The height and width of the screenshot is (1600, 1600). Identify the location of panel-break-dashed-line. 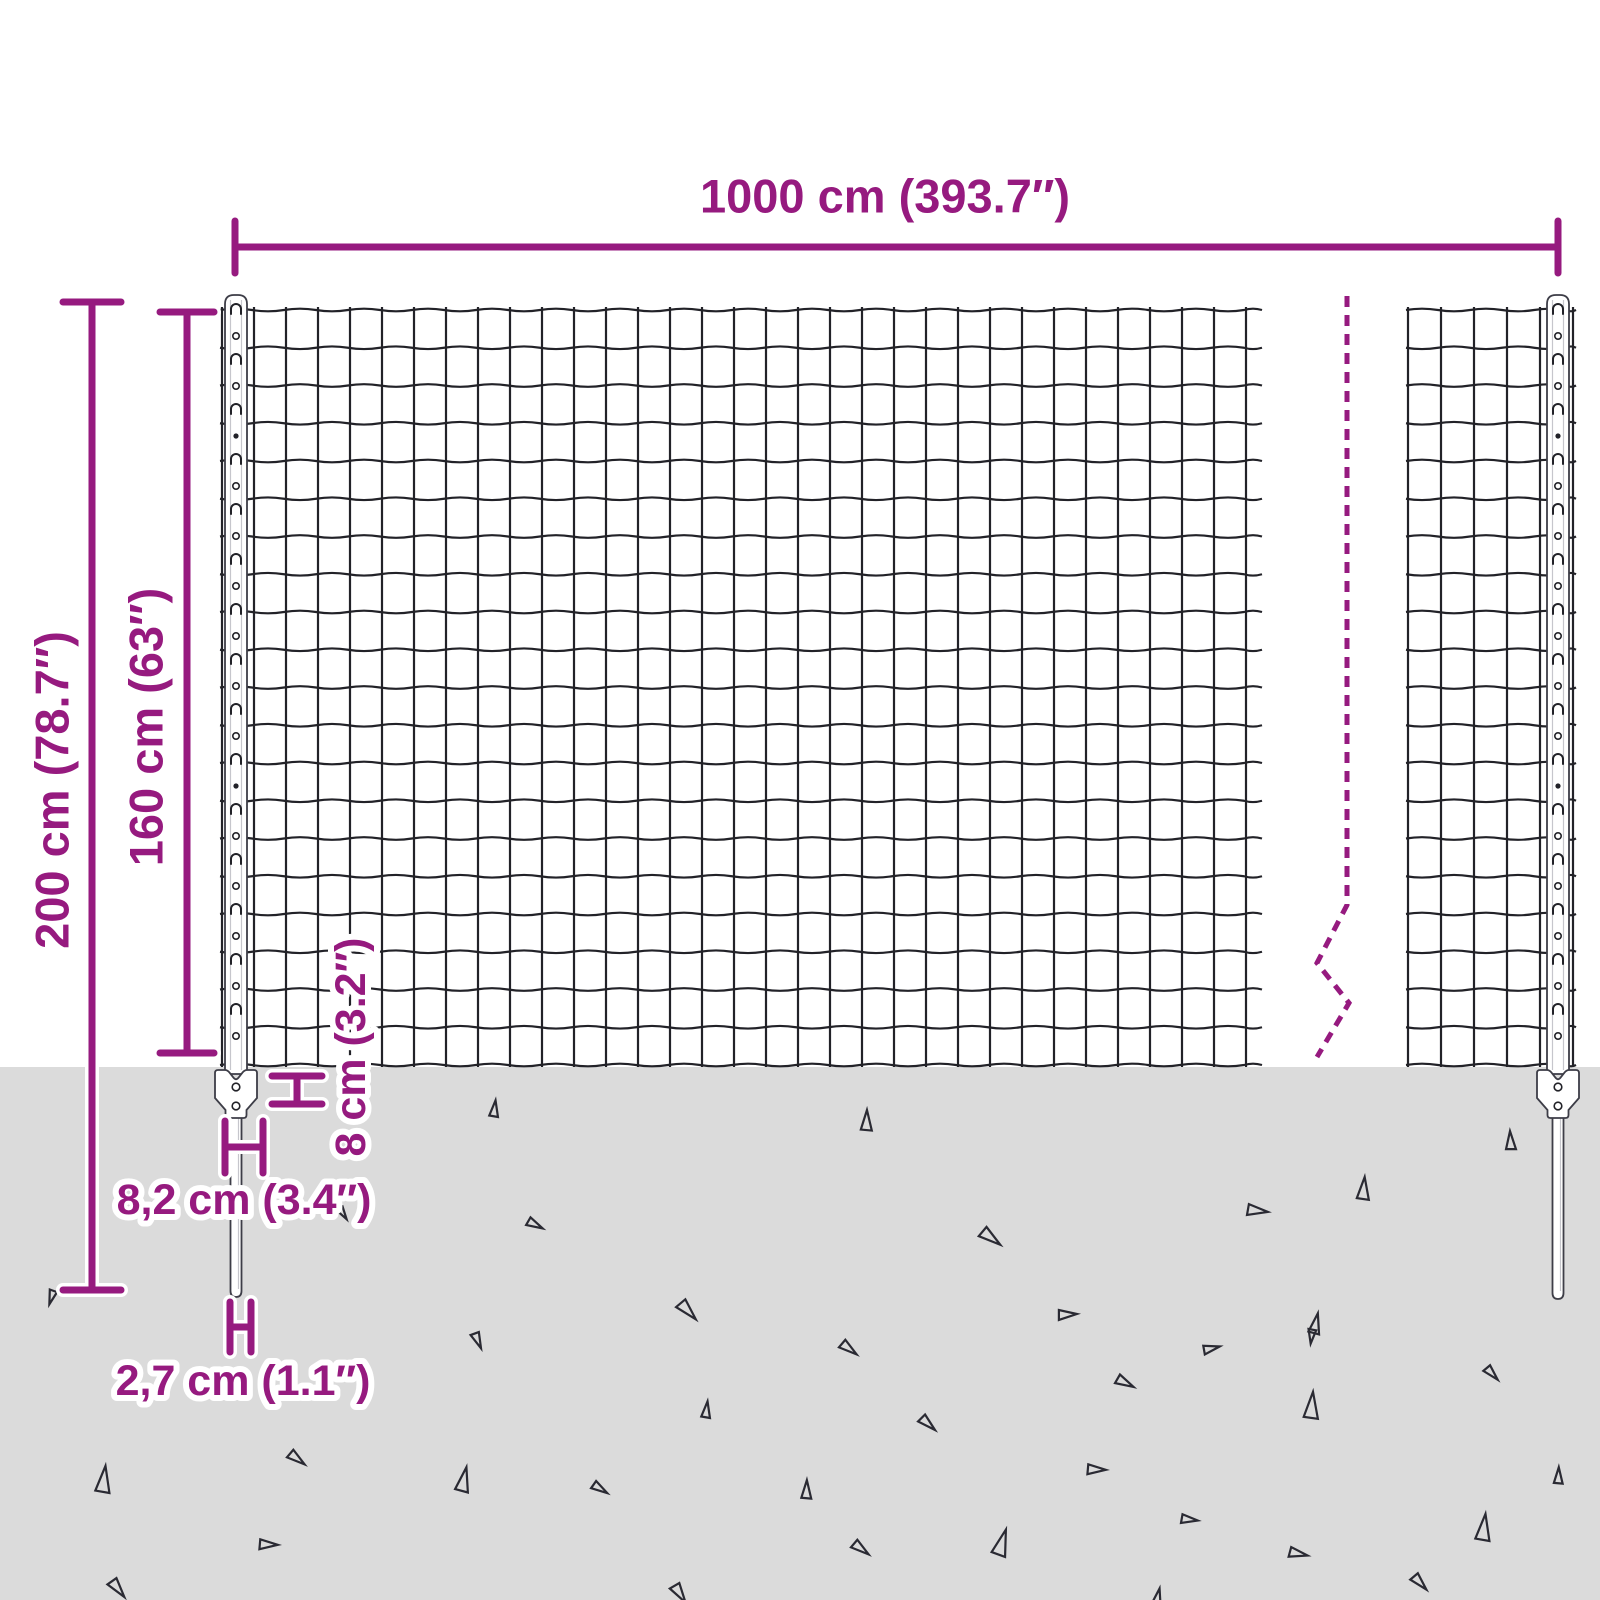
(1333, 677).